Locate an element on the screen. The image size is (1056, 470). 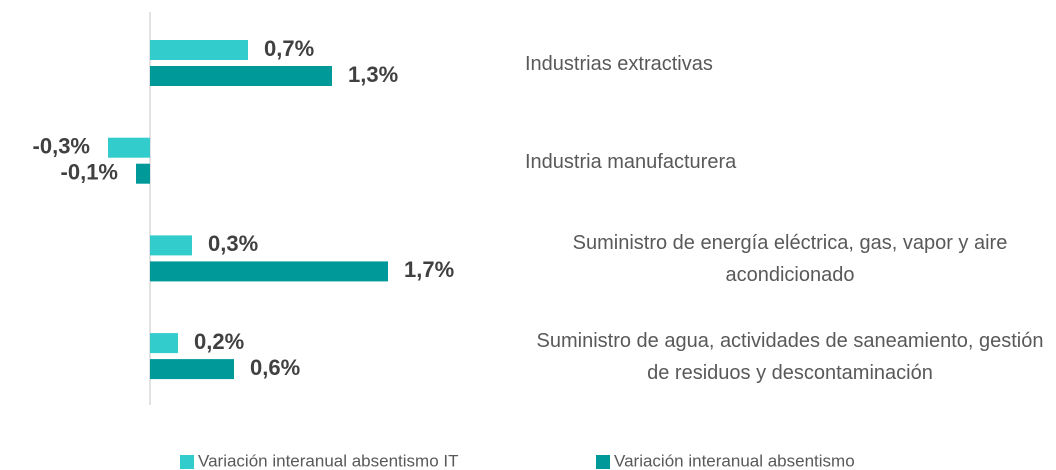
data-label: 0,7% is located at coordinates (289, 48).